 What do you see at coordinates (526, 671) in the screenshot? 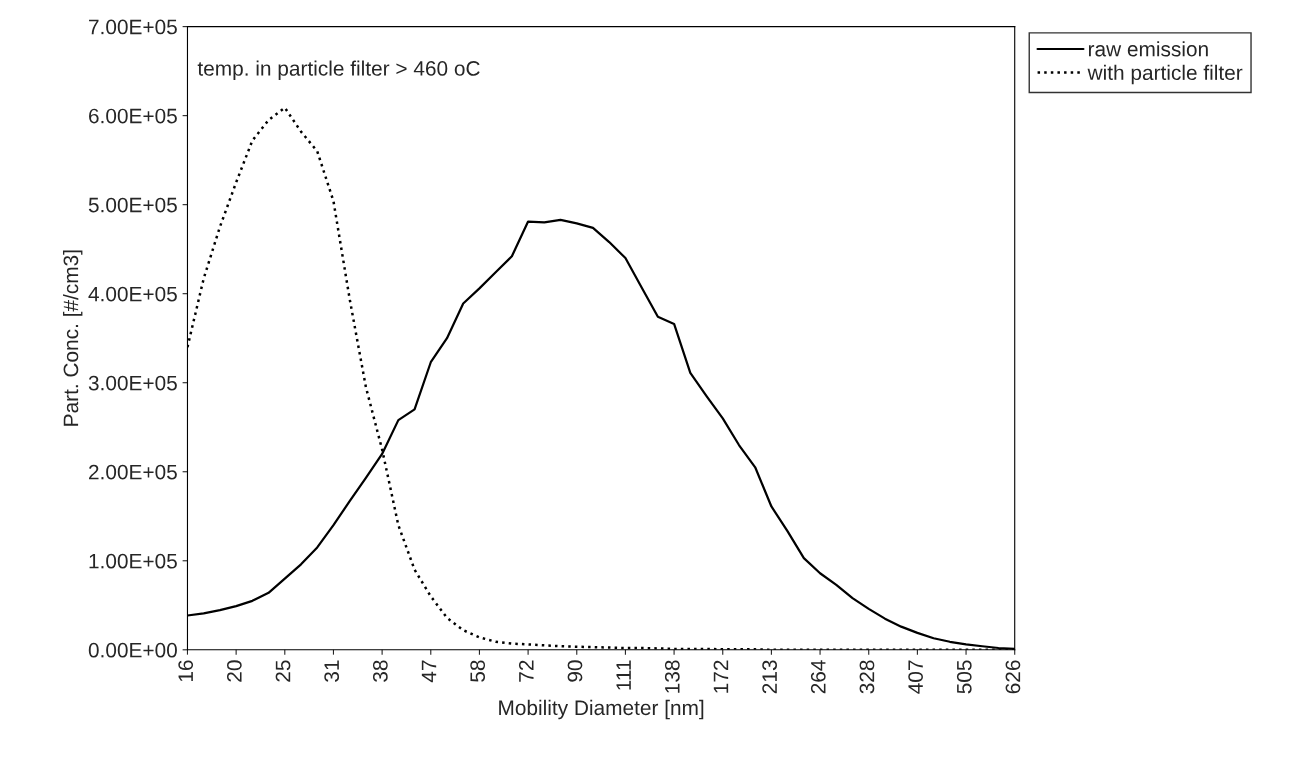
I see `x-tick-label: 72` at bounding box center [526, 671].